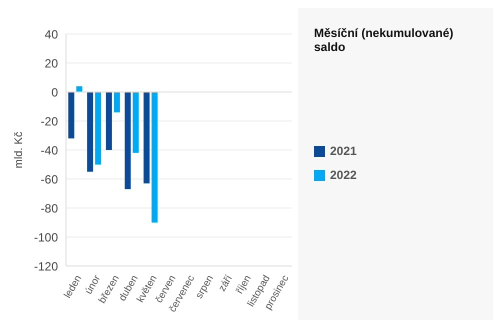  Describe the element at coordinates (343, 175) in the screenshot. I see `legend-label: 2022` at that location.